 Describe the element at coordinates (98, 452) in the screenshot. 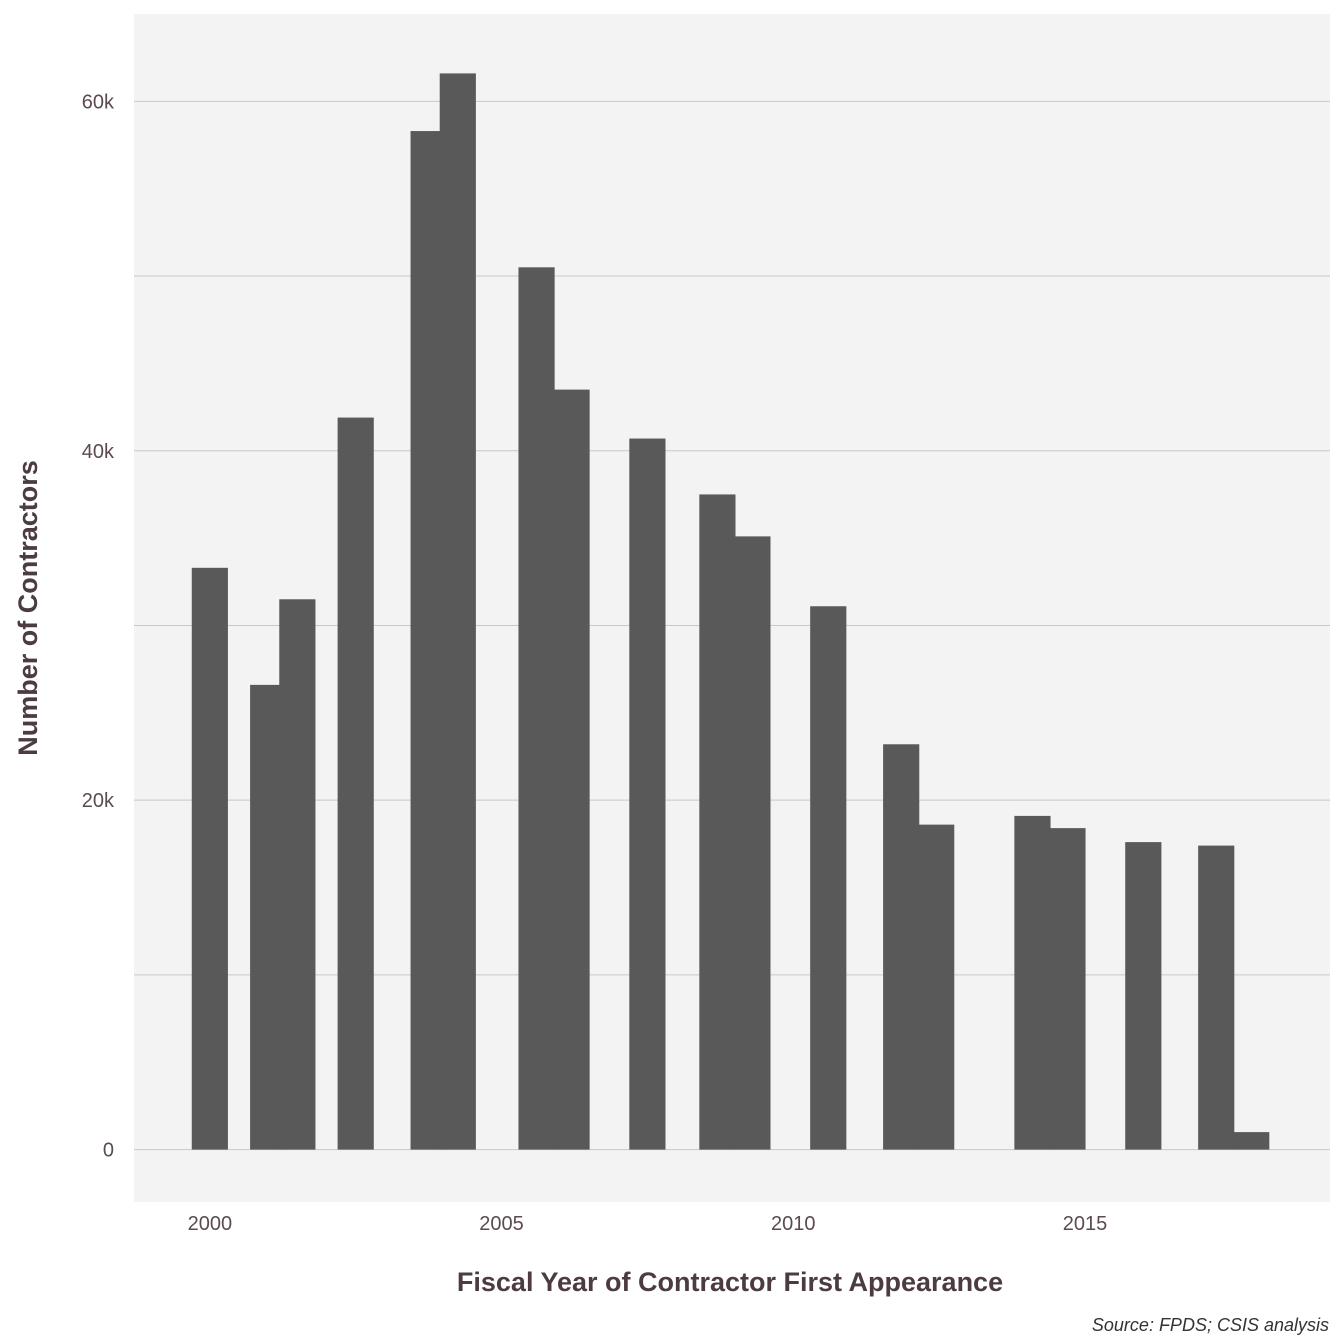

I see `y-tick-label: 40k` at that location.